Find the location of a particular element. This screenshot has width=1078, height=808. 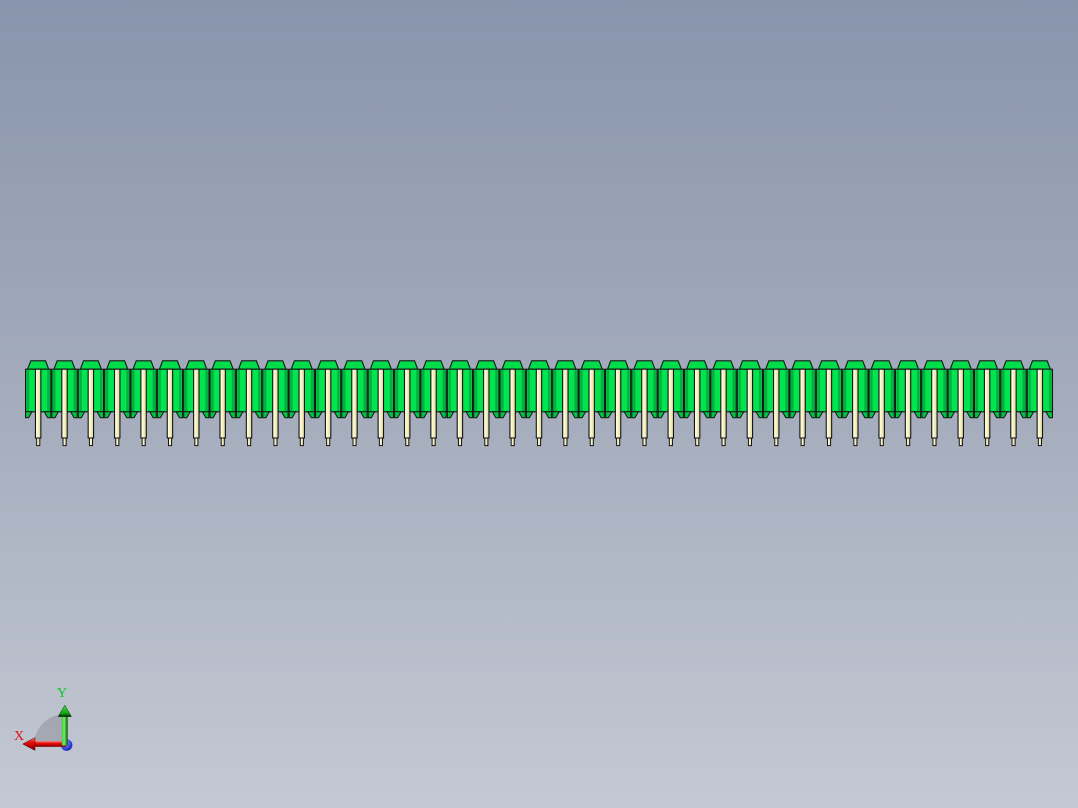

orientation-axes: X Y is located at coordinates (43, 718).